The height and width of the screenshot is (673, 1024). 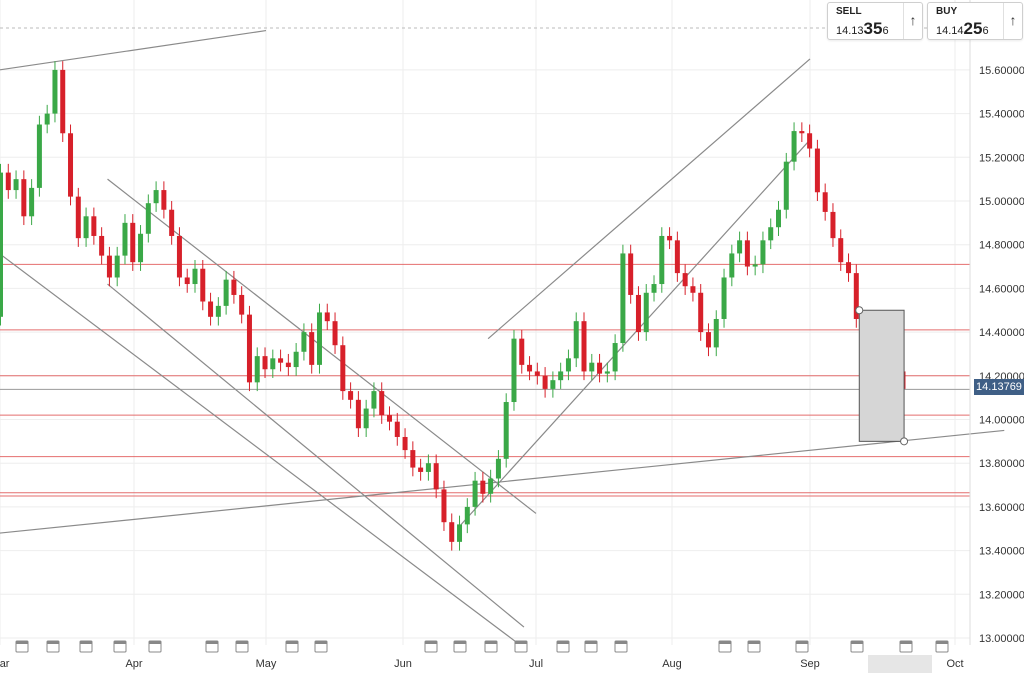 What do you see at coordinates (810, 664) in the screenshot?
I see `x-tick-label: Sep` at bounding box center [810, 664].